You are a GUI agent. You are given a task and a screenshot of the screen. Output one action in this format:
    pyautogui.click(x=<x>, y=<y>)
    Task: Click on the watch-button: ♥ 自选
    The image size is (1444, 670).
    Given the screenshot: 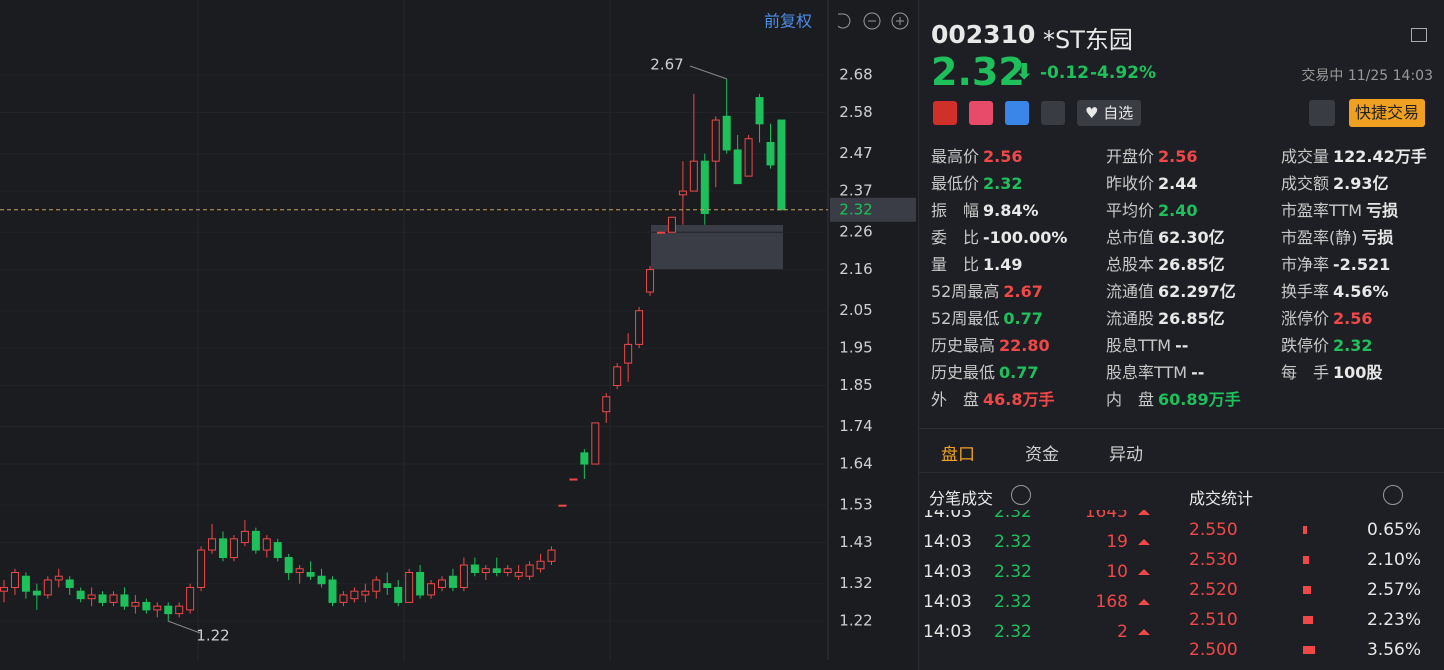 What is the action you would take?
    pyautogui.click(x=1109, y=113)
    